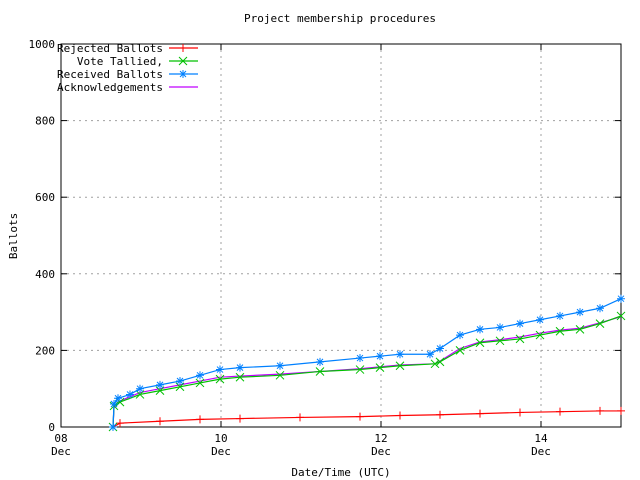  Describe the element at coordinates (110, 48) in the screenshot. I see `legend-label: Rejected Ballots` at that location.